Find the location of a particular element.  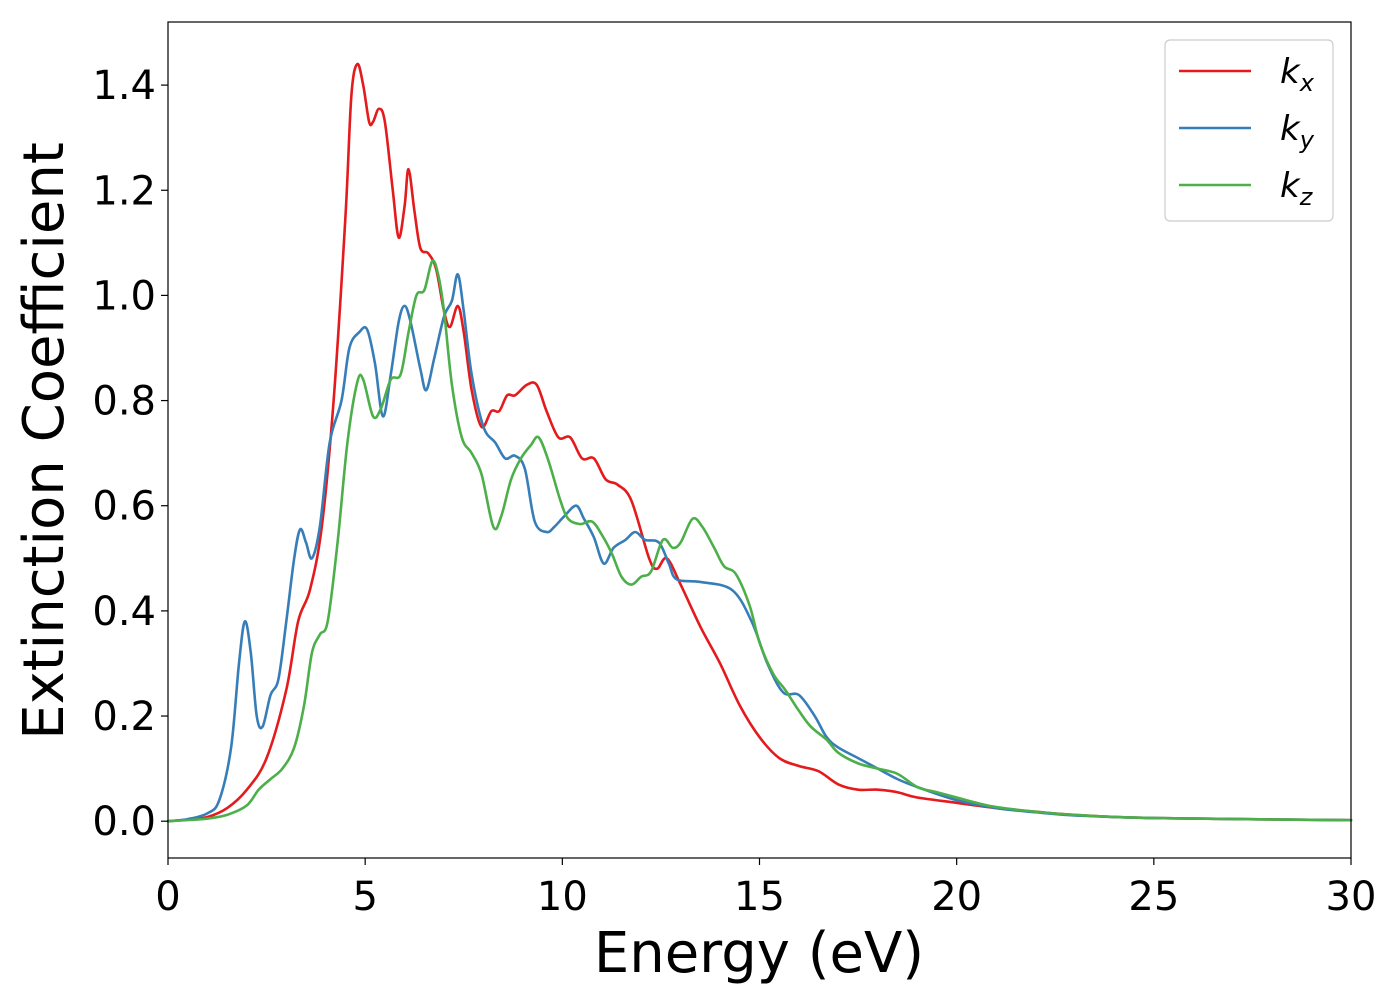

x-tick-label: 20 is located at coordinates (956, 897).